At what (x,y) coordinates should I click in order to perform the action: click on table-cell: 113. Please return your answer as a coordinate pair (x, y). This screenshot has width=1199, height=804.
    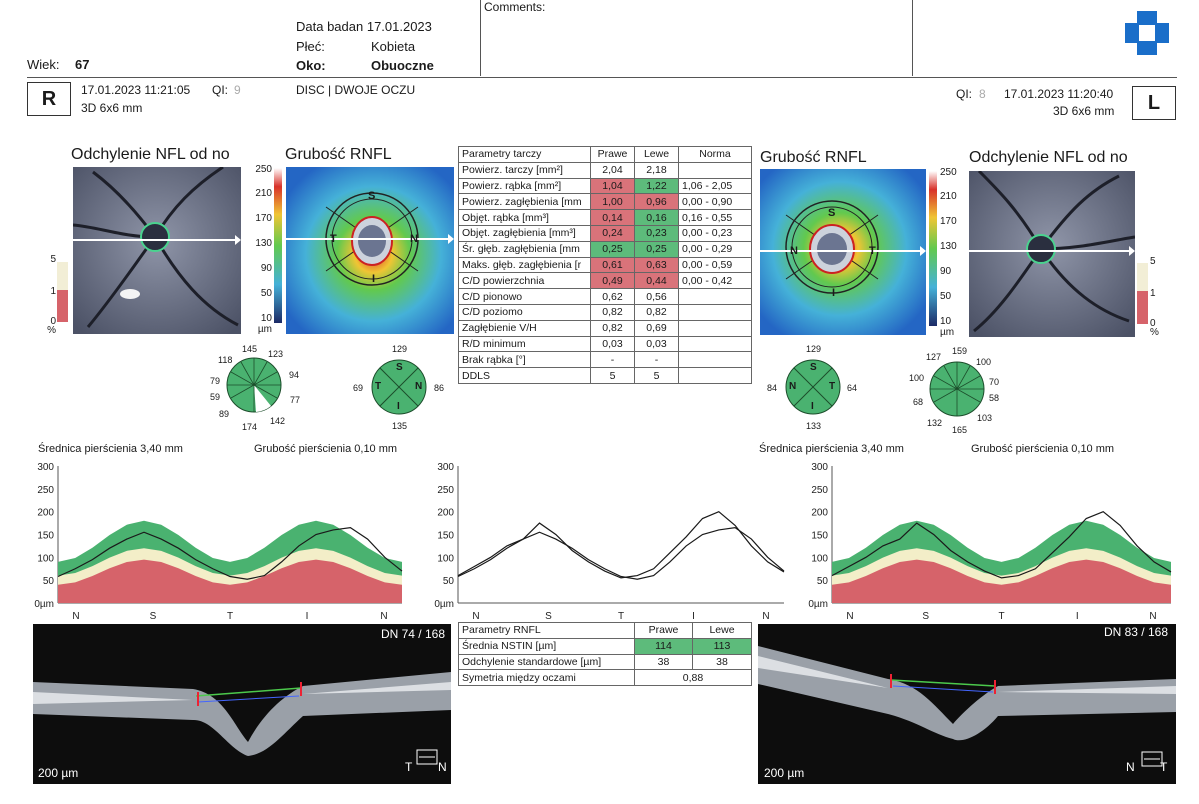
    Looking at the image, I should click on (722, 646).